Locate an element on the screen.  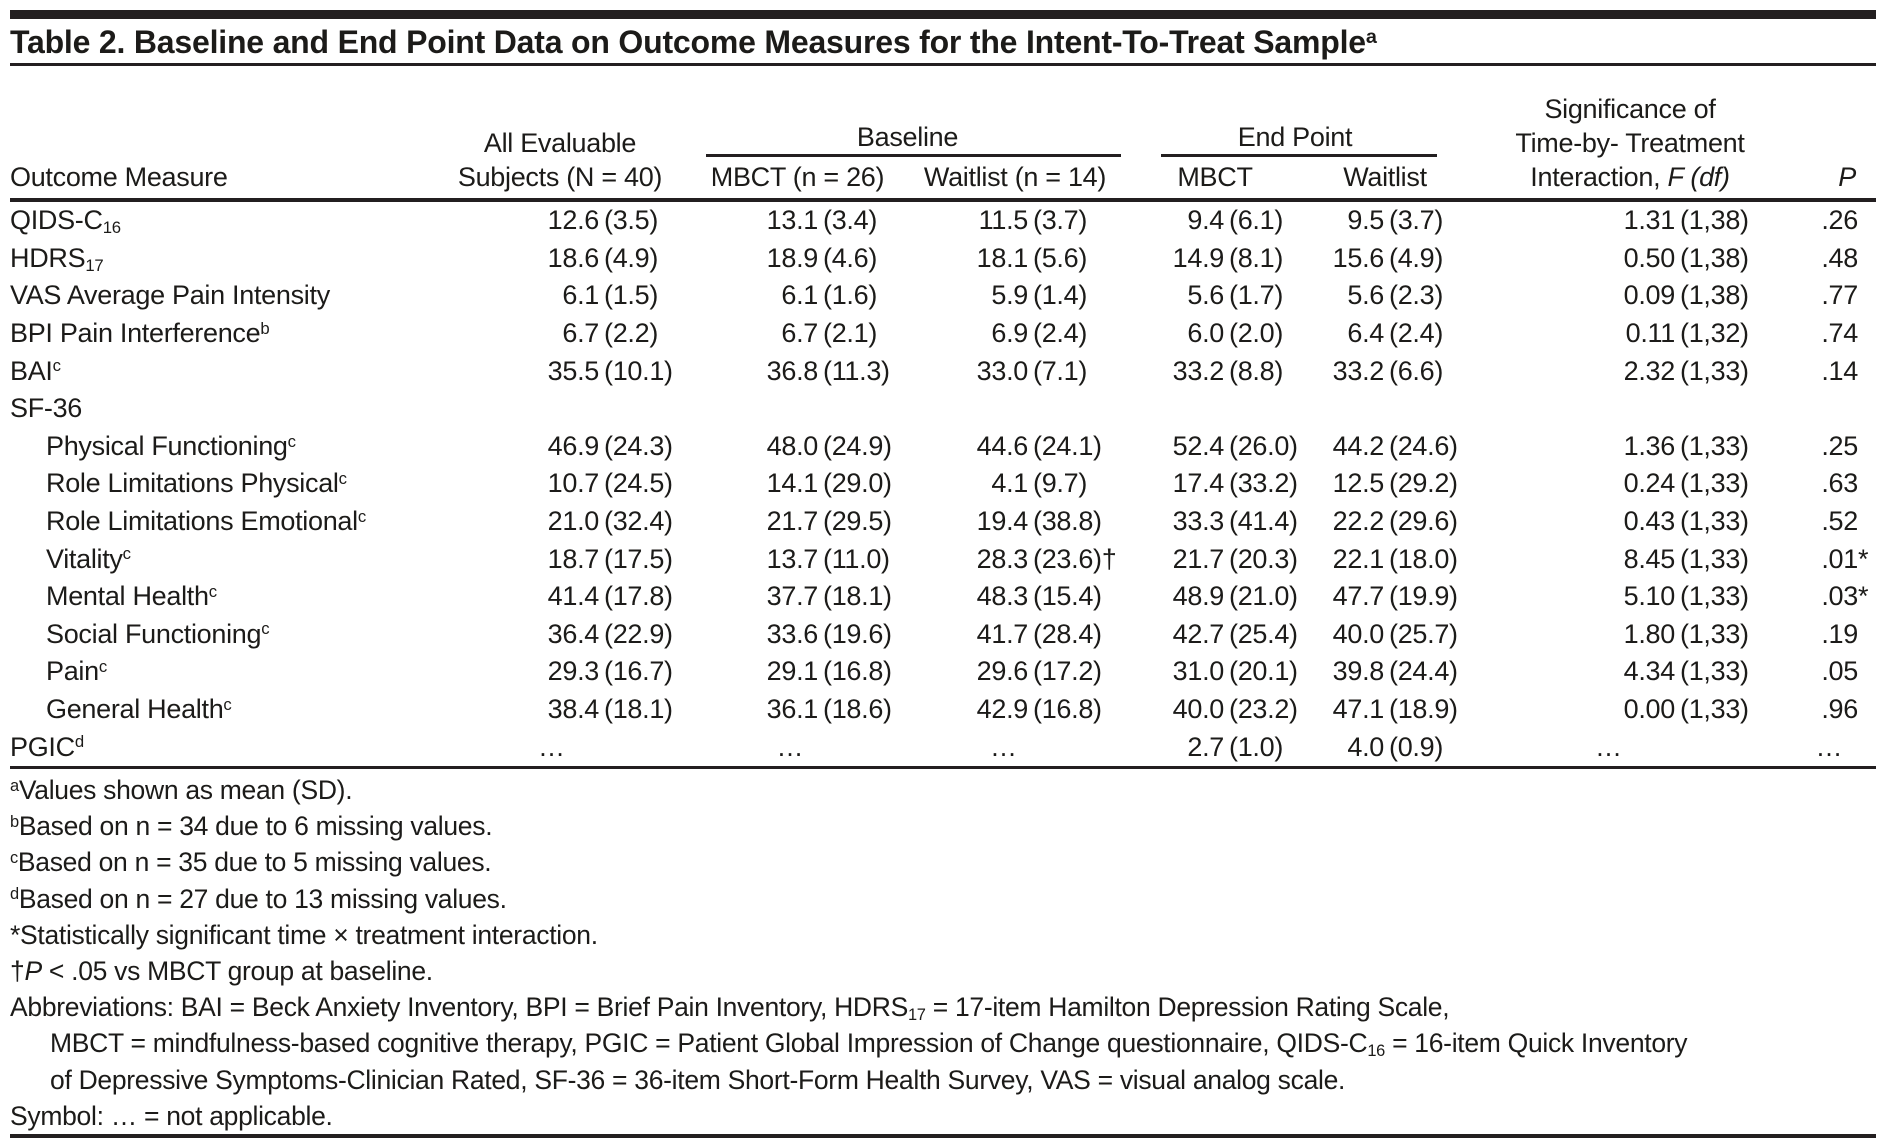
footnote-line: aValues shown as mean (SD). is located at coordinates (181, 789).